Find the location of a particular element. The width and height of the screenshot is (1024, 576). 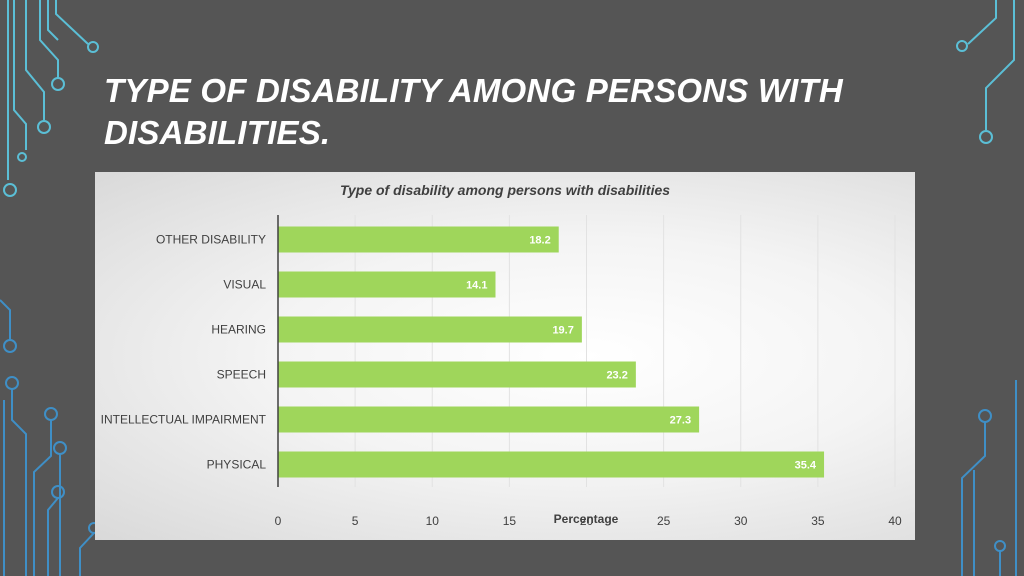

category-label: VISUAL is located at coordinates (244, 285).